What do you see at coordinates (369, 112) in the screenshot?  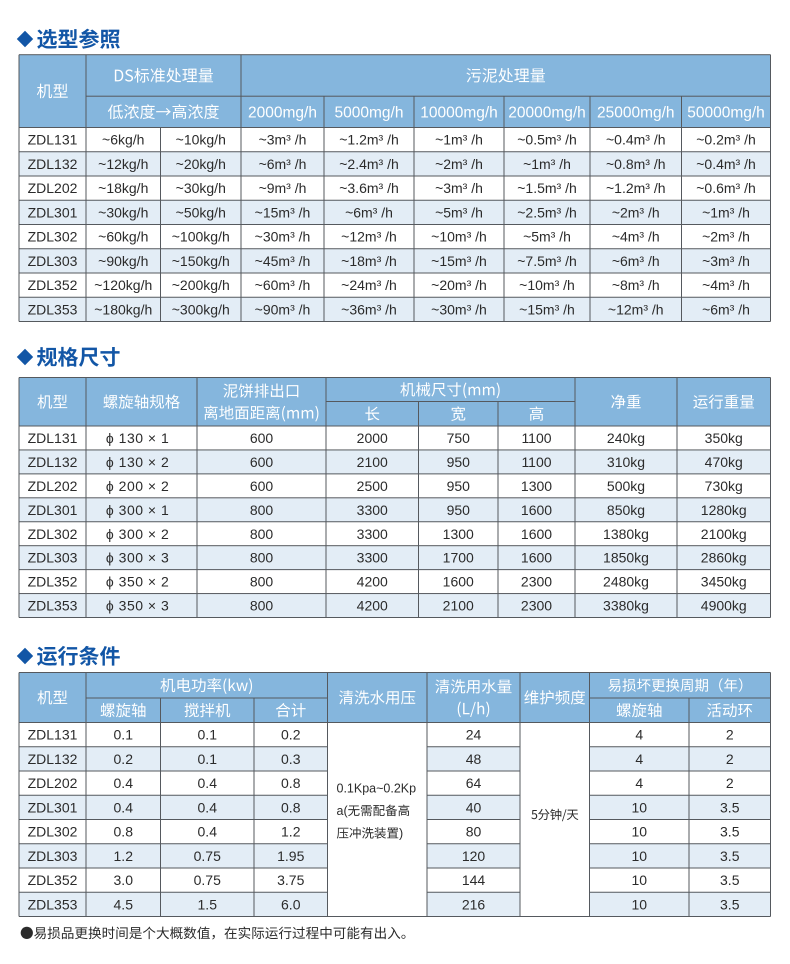 I see `svg-text: 5000mg/h` at bounding box center [369, 112].